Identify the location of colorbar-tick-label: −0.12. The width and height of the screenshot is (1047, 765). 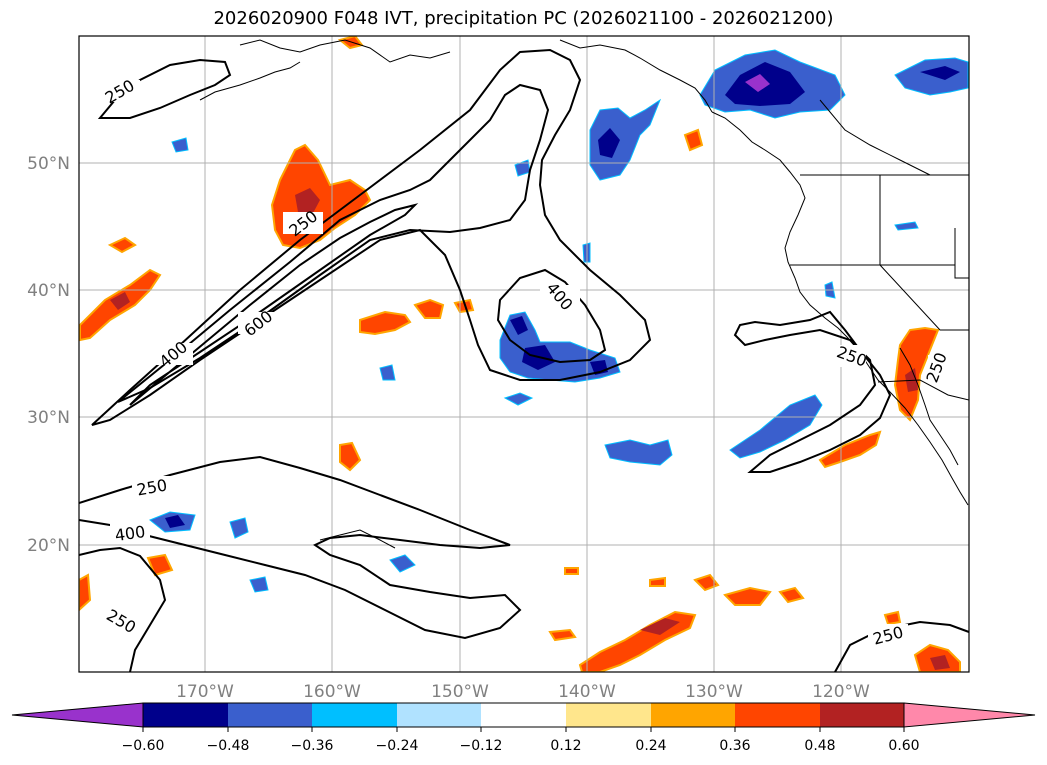
(481, 746).